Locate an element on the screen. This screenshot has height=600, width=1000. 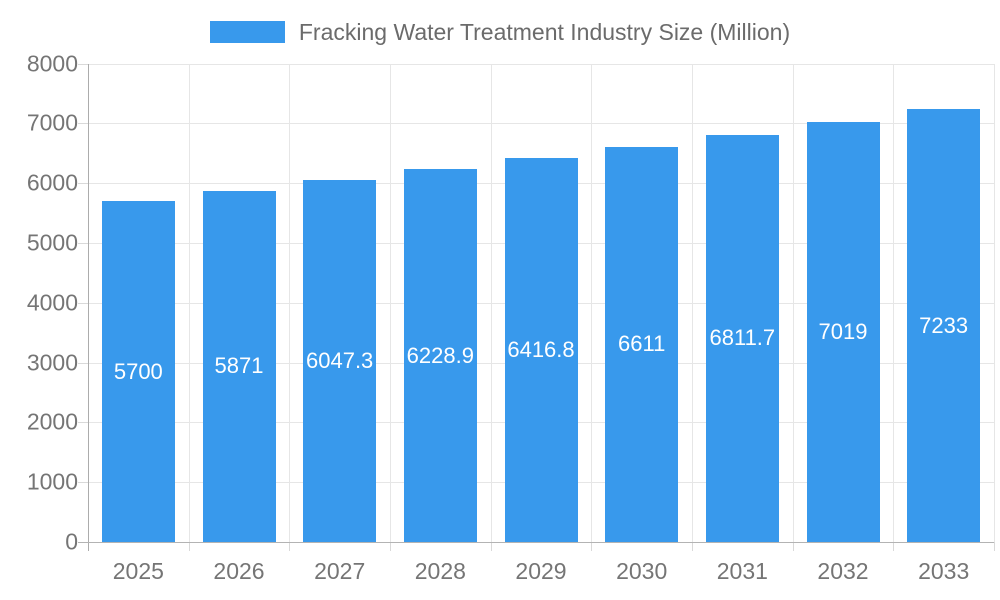
bar-value-label: 7233 is located at coordinates (944, 325).